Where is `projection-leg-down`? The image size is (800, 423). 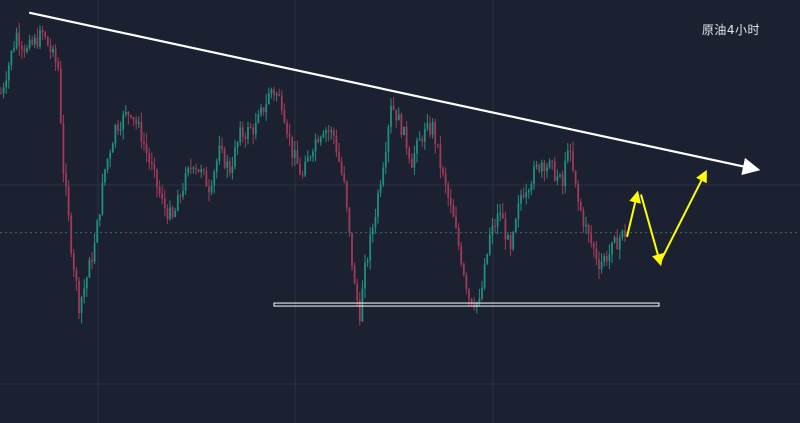 projection-leg-down is located at coordinates (652, 230).